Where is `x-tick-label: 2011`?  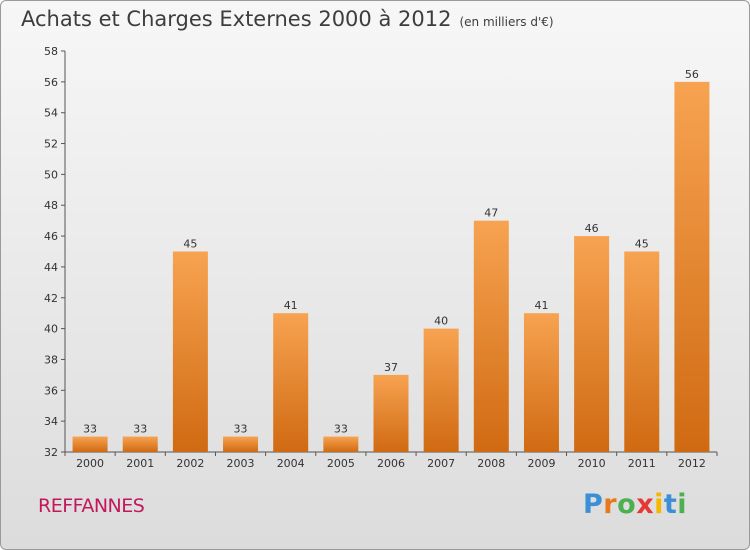 x-tick-label: 2011 is located at coordinates (642, 463).